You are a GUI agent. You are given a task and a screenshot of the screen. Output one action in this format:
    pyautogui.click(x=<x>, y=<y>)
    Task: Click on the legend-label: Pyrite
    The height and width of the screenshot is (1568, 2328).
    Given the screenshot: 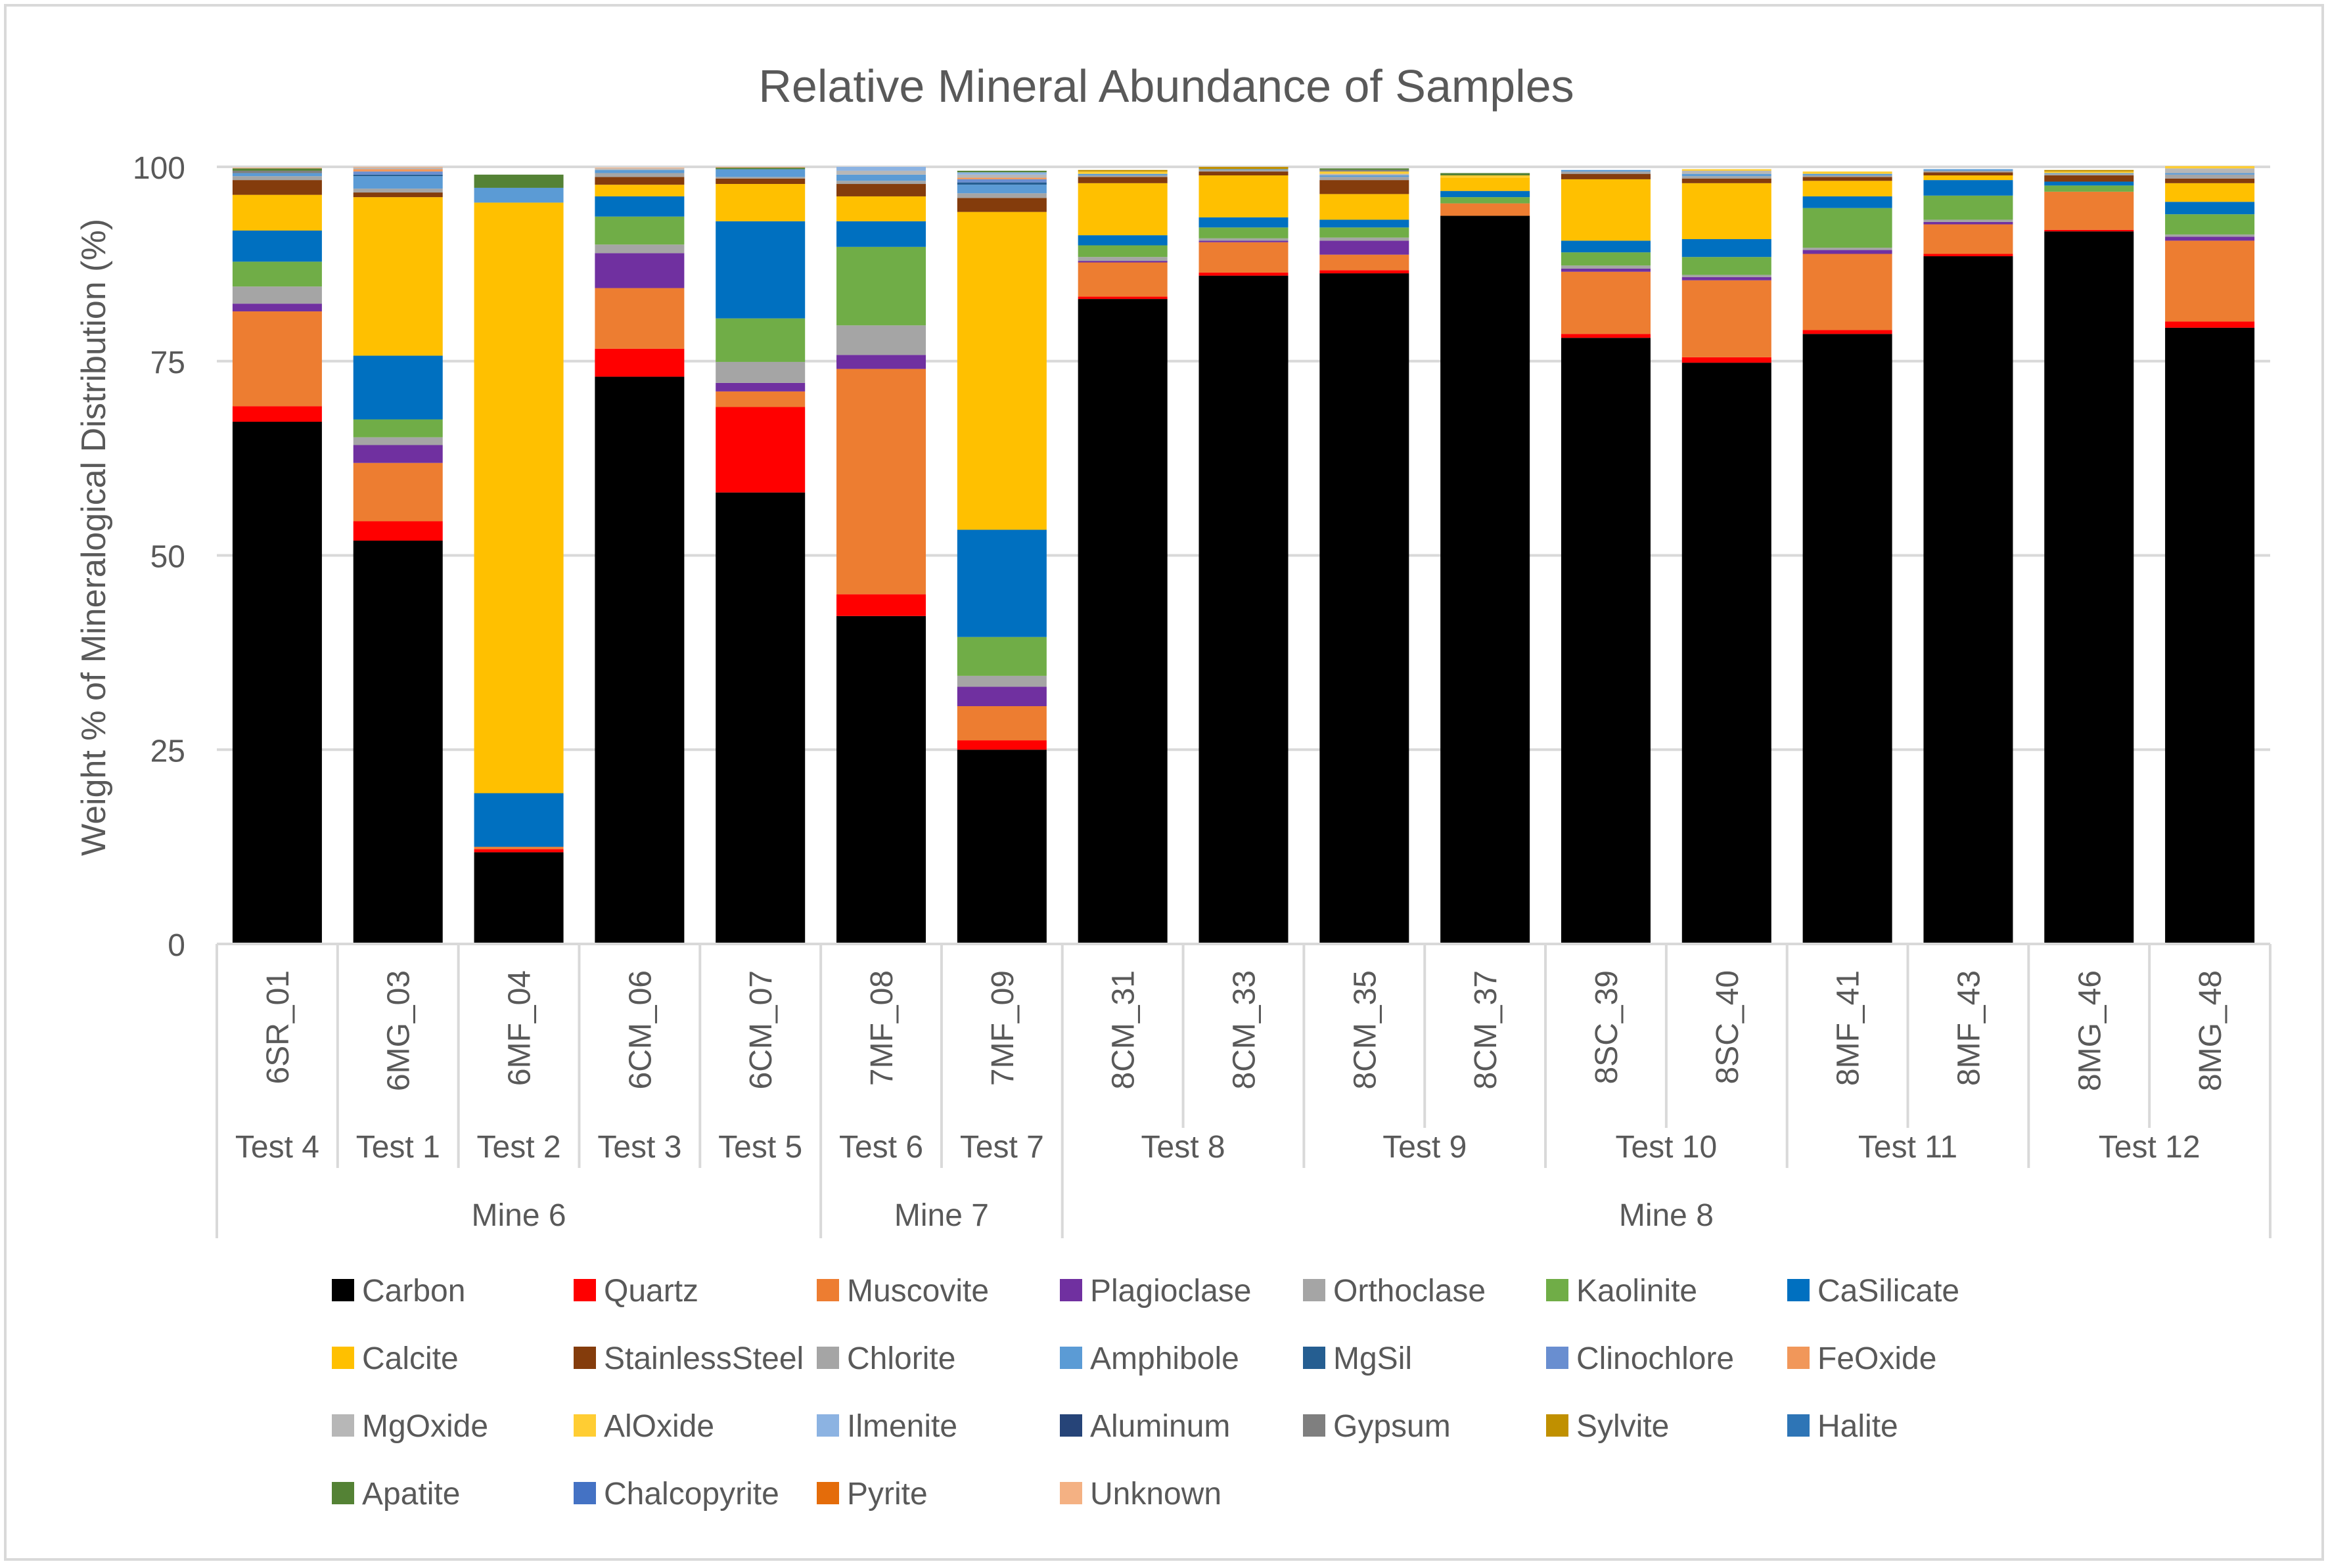 What is the action you would take?
    pyautogui.click(x=887, y=1494)
    